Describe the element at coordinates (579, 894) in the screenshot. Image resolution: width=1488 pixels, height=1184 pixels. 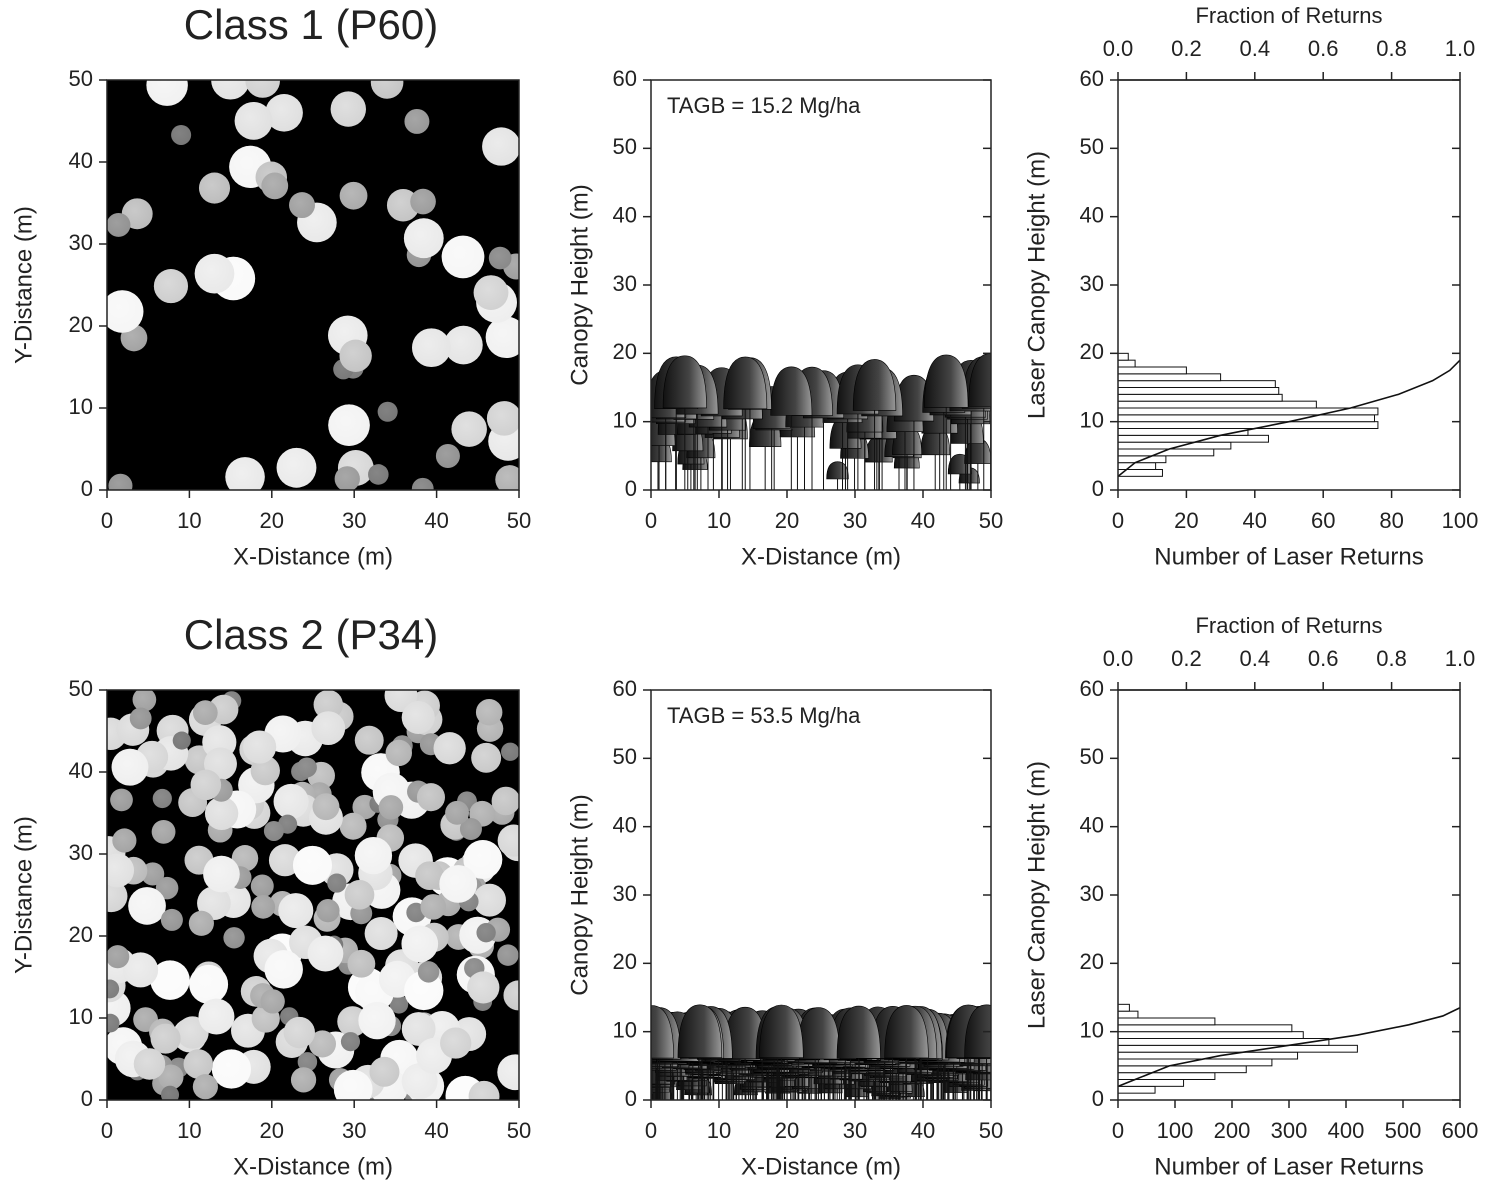
I see `y-axis-label: Canopy Height (m)` at that location.